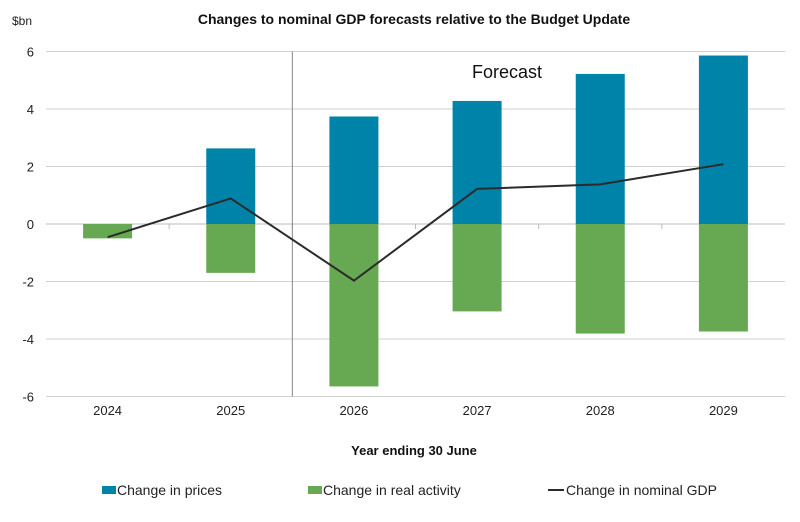 The width and height of the screenshot is (800, 522). Describe the element at coordinates (415, 410) in the screenshot. I see `x-tick-labels: 2024 2025 2026 2027 2028 2029` at that location.